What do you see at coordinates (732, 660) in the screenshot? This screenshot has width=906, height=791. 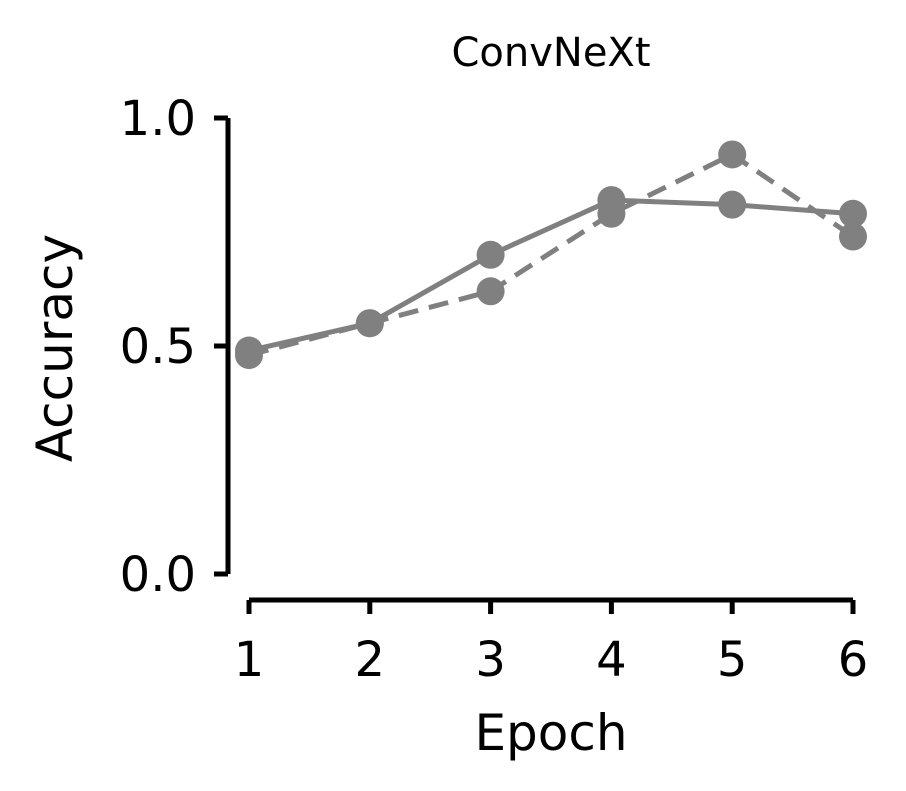 I see `x-tick-label: 5` at bounding box center [732, 660].